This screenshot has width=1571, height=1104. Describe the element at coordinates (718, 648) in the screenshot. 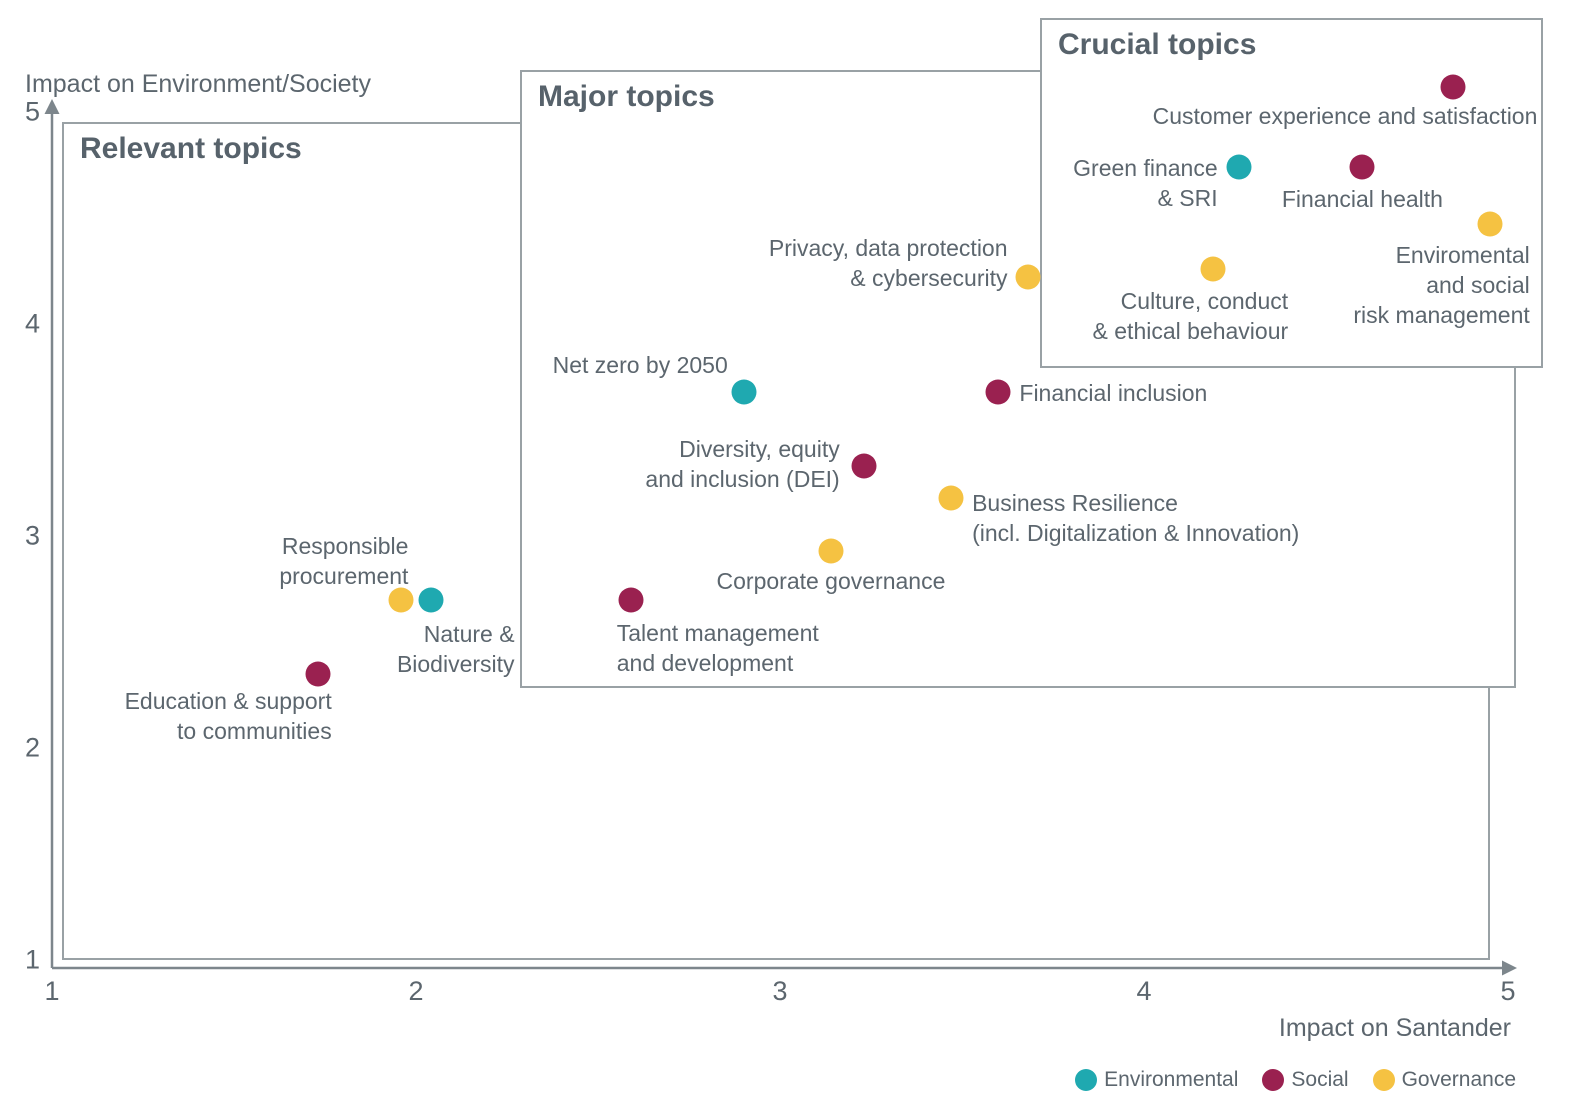

I see `point-label-talent-management-and-development: Talent management and development` at that location.